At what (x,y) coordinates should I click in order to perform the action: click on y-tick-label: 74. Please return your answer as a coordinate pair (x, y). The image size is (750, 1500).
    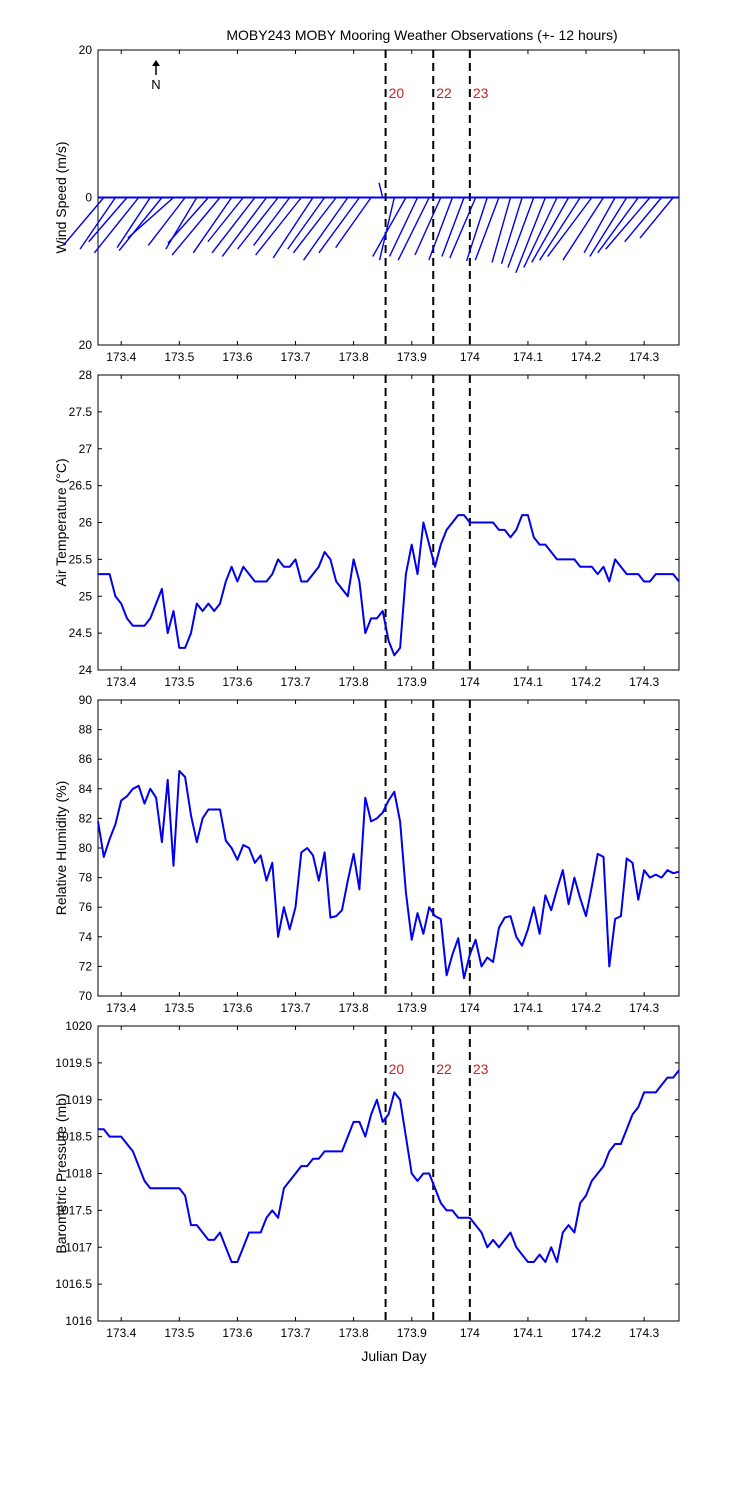
    Looking at the image, I should click on (86, 937).